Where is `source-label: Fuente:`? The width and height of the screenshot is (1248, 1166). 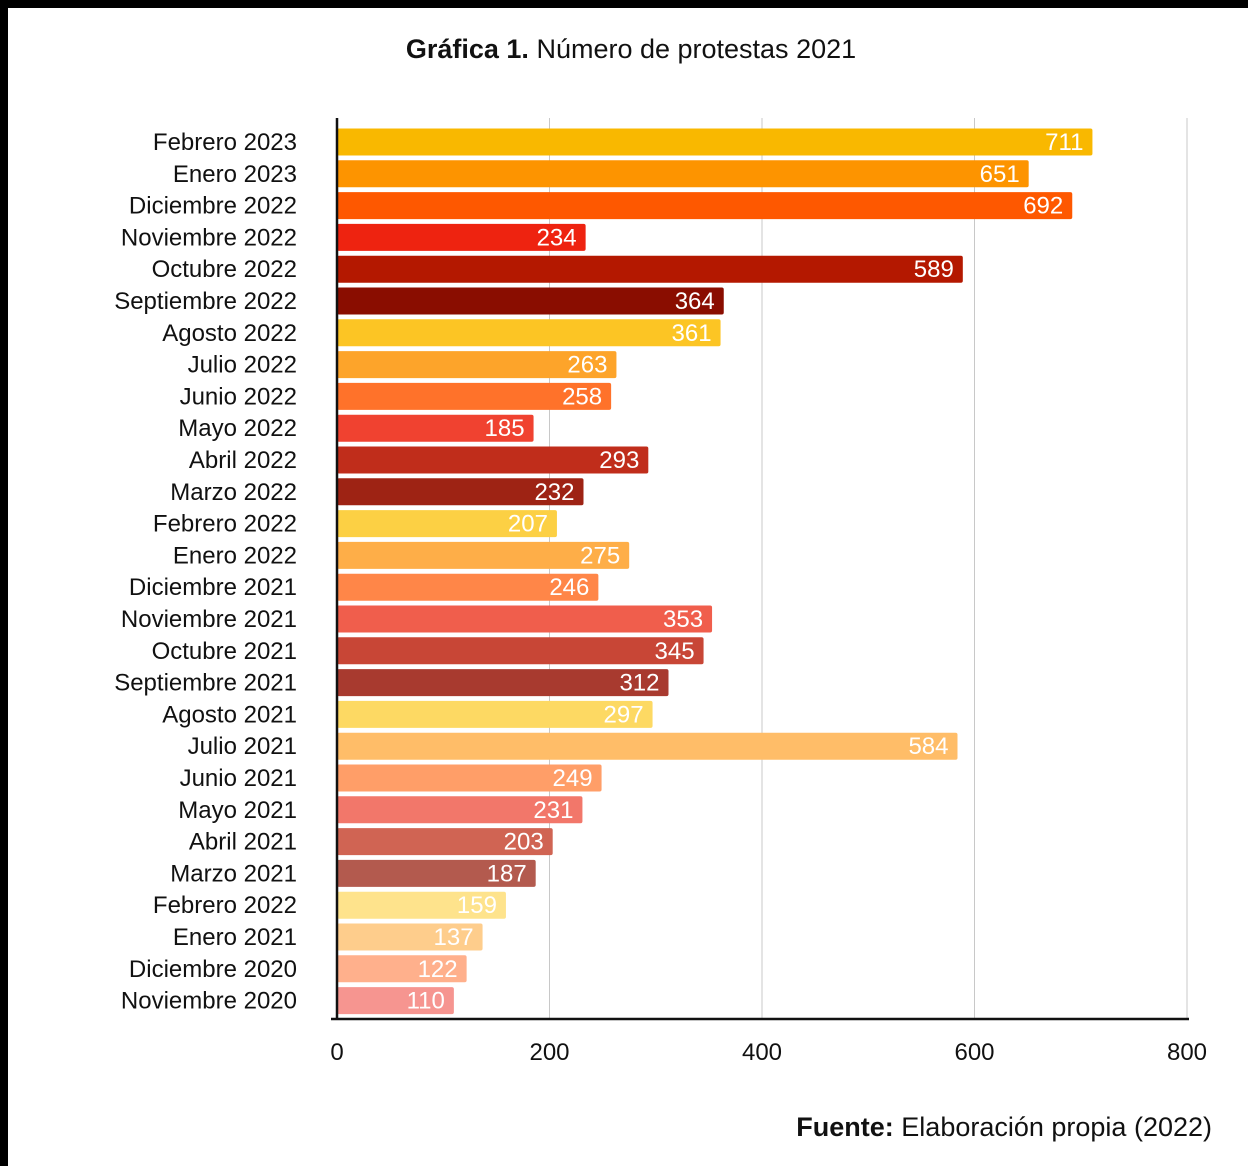
source-label: Fuente: is located at coordinates (845, 1127).